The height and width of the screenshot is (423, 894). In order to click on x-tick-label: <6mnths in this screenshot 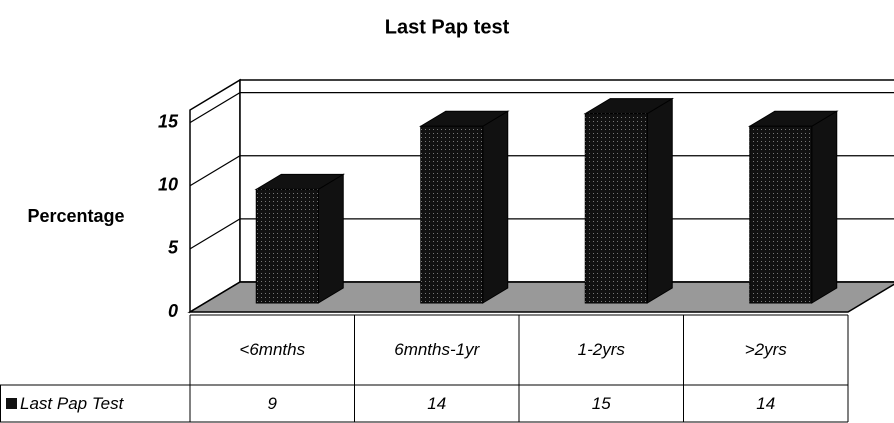, I will do `click(272, 350)`.